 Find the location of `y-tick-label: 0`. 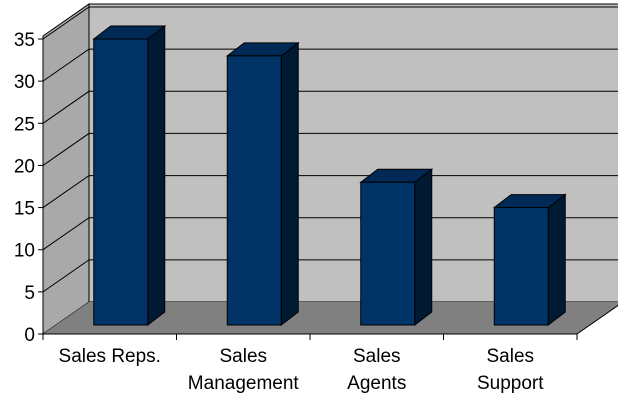

y-tick-label: 0 is located at coordinates (29, 335).